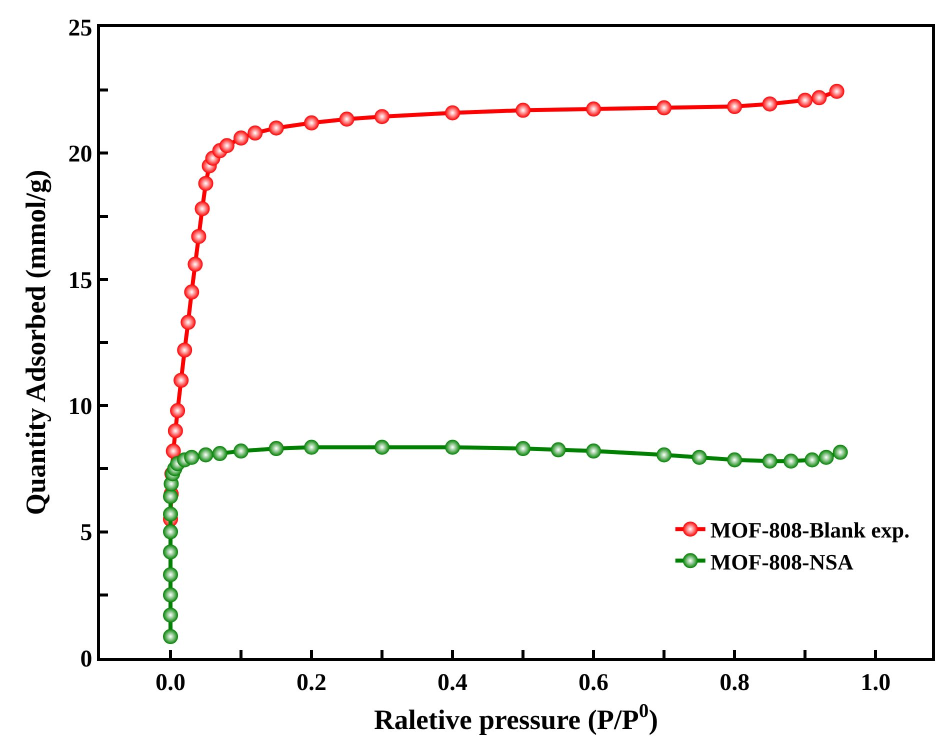 This screenshot has height=753, width=939. Describe the element at coordinates (453, 683) in the screenshot. I see `x-tick-label: 0.4` at that location.